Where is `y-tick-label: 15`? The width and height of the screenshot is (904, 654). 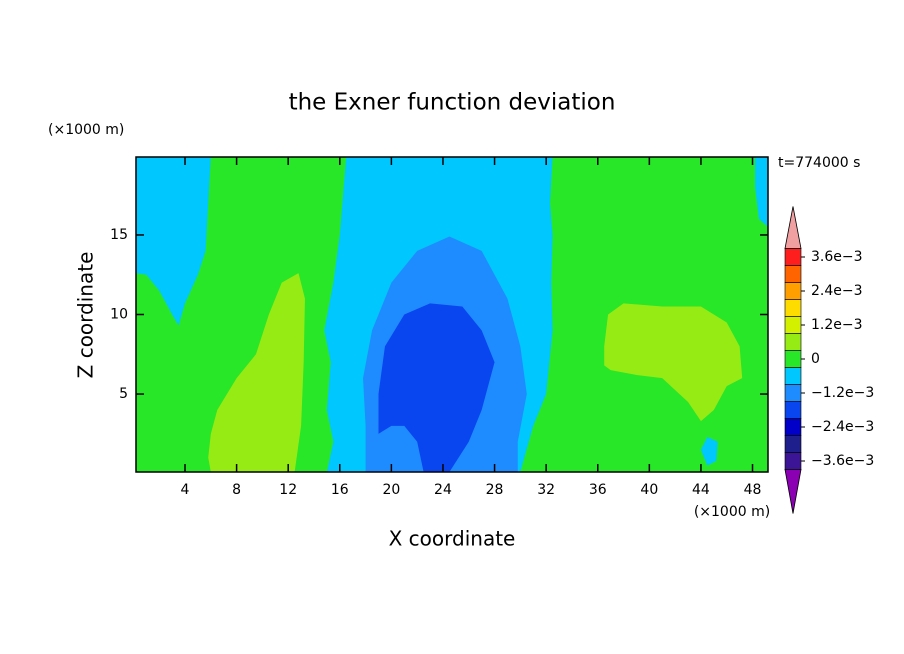 y-tick-label: 15 is located at coordinates (119, 235).